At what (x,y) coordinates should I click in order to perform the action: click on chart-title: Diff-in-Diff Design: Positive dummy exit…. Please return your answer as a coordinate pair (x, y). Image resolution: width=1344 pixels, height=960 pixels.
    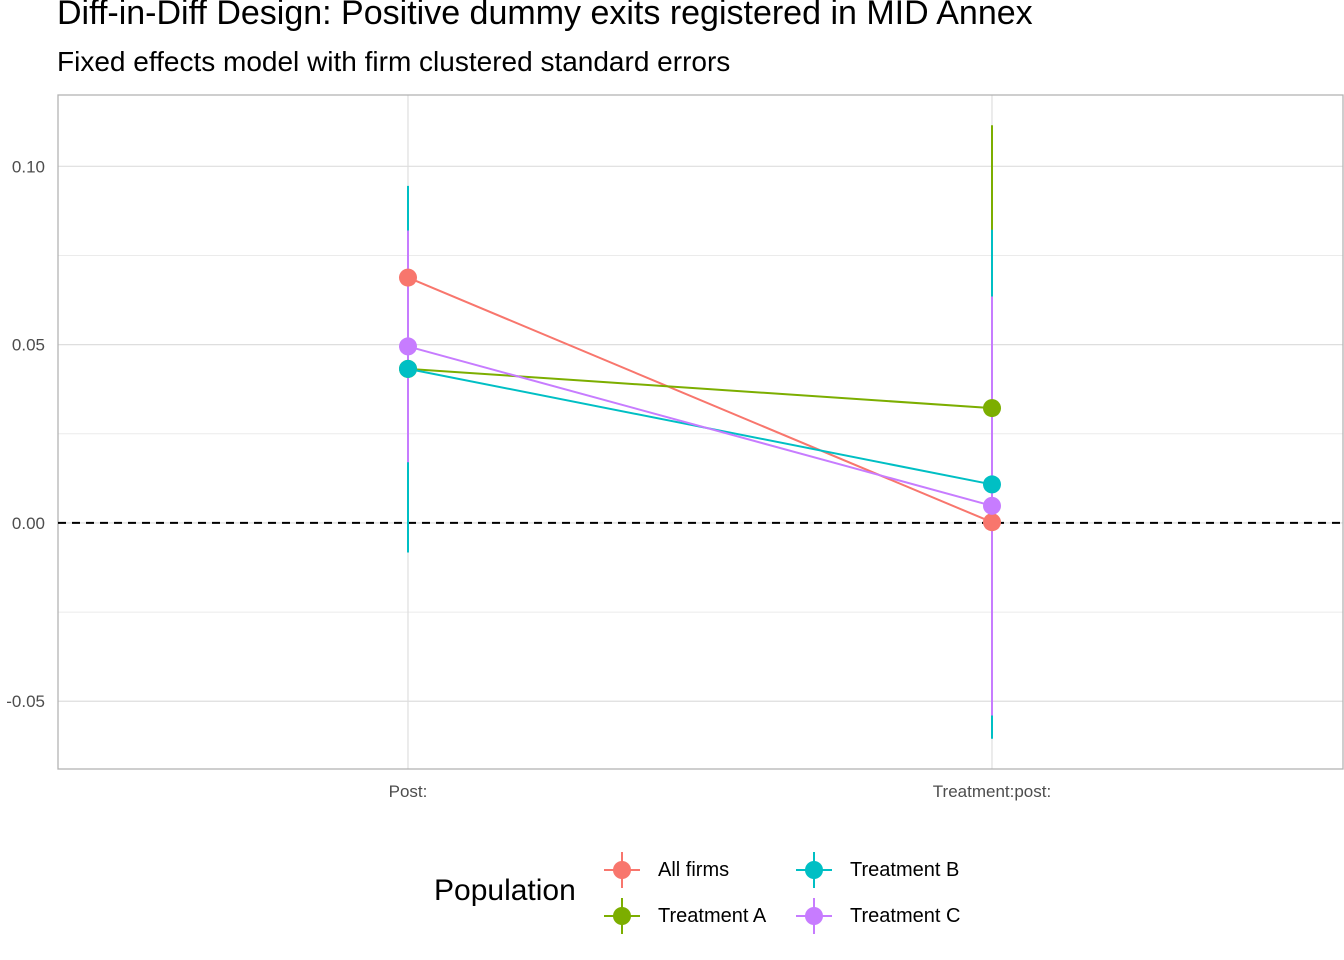
    Looking at the image, I should click on (545, 16).